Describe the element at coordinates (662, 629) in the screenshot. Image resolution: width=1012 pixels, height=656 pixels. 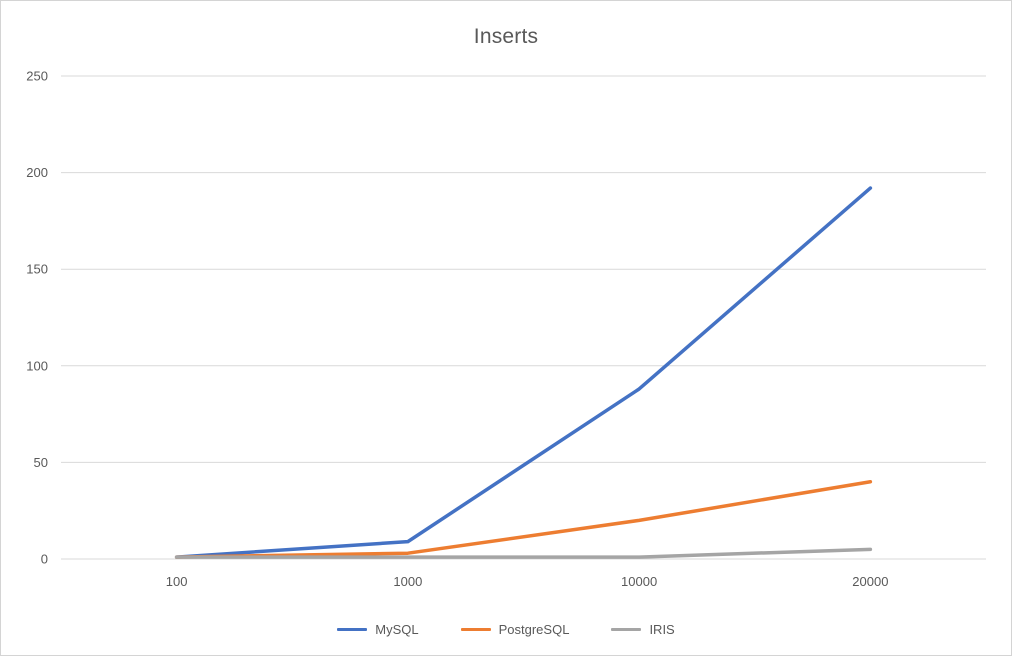
I see `legend-label: IRIS` at that location.